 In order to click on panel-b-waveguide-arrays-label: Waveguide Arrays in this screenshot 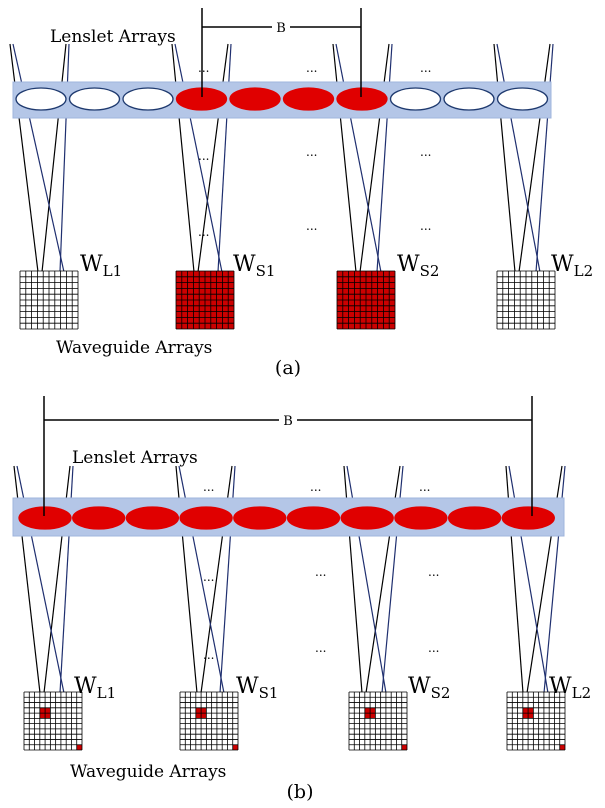, I will do `click(148, 772)`.